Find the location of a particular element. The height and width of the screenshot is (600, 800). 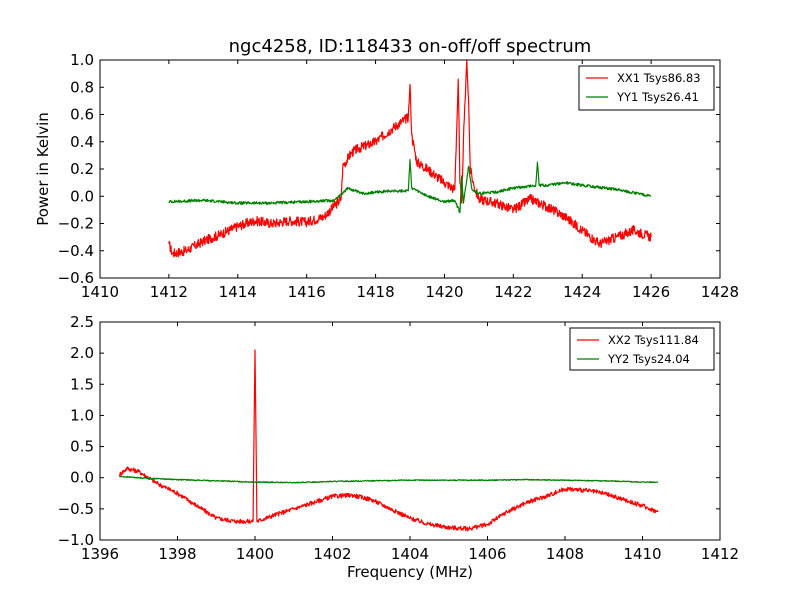

bottom-x-tick-label: 1410 is located at coordinates (642, 554).